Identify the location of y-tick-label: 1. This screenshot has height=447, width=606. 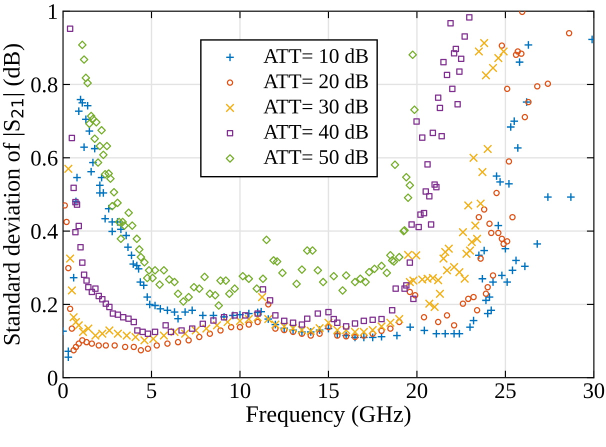
(53, 11).